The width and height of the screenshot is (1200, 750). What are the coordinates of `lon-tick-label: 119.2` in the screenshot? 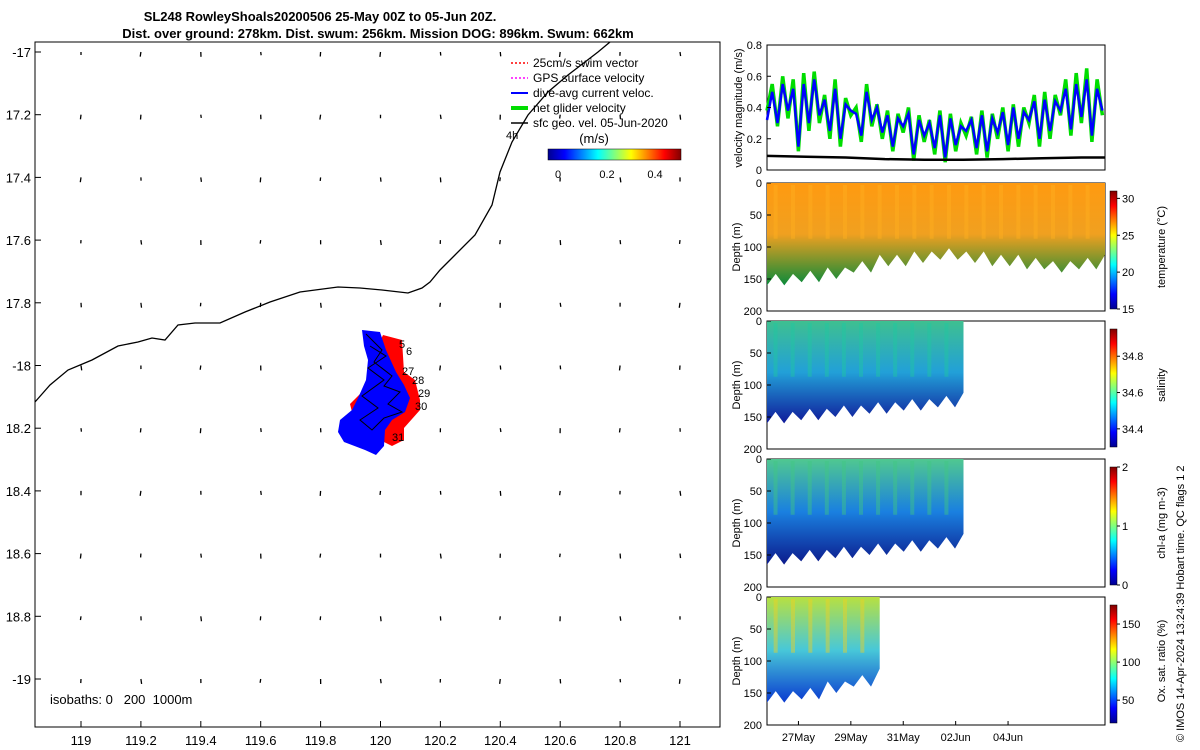 It's located at (141, 740).